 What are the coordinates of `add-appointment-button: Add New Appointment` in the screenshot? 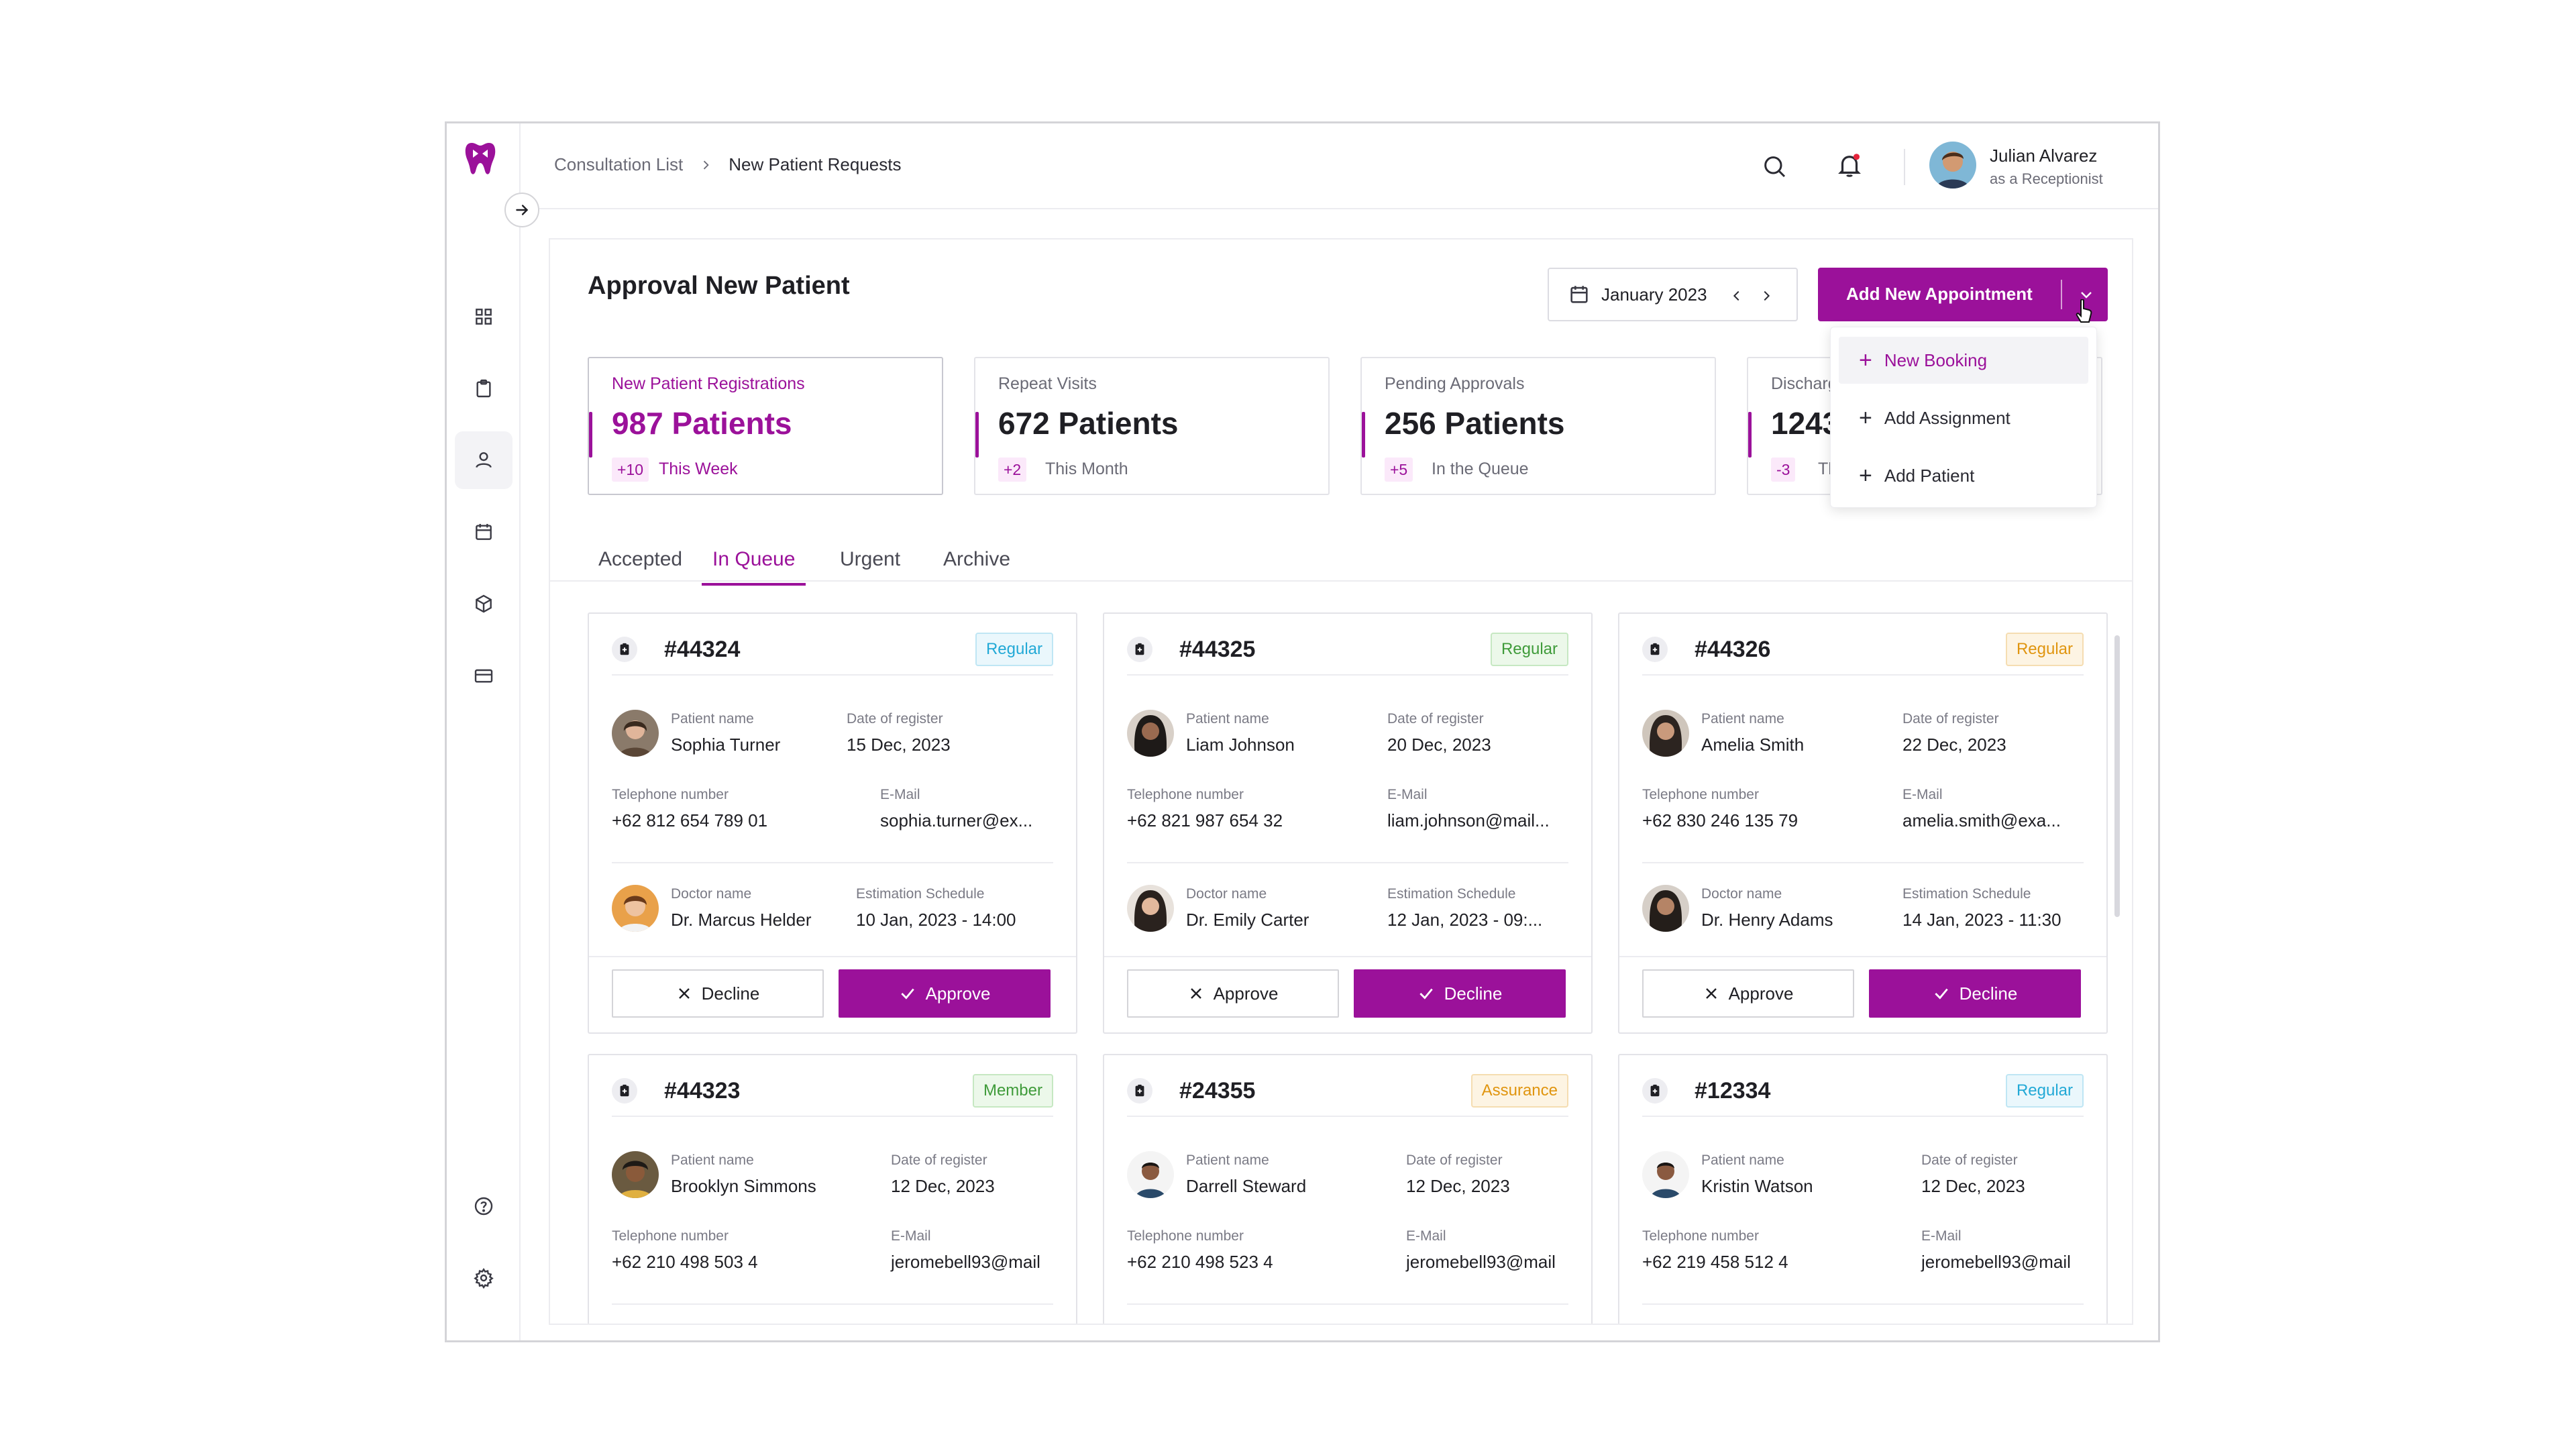 It's located at (1963, 294).